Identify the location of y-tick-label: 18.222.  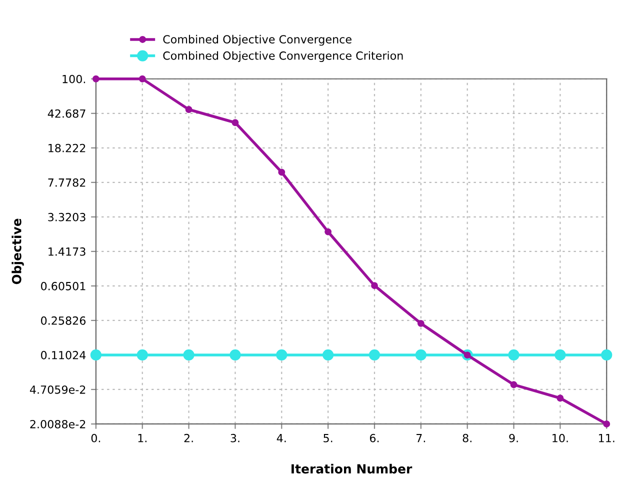
(67, 148).